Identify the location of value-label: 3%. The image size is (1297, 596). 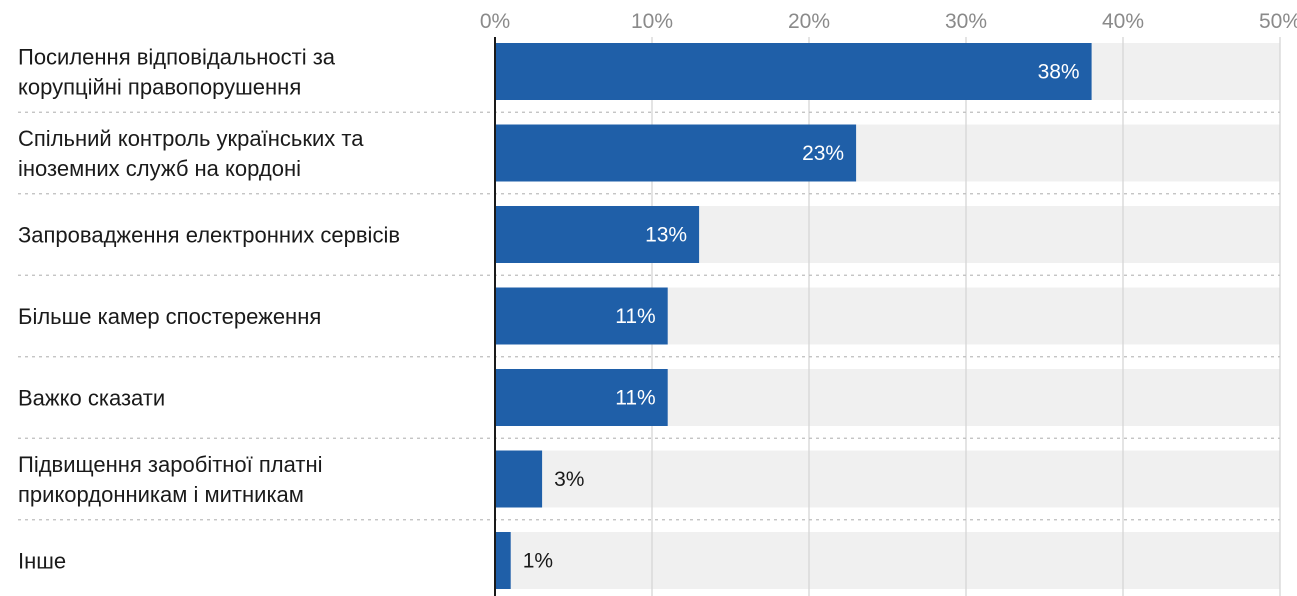
(569, 479).